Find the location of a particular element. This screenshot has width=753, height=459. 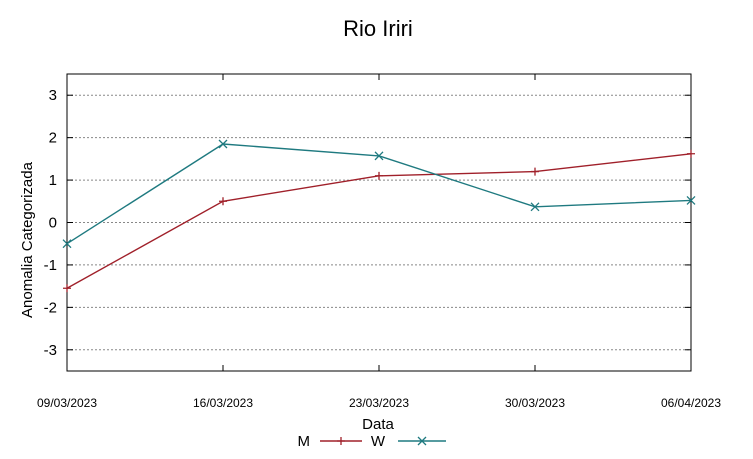

legend-marker-w is located at coordinates (422, 441).